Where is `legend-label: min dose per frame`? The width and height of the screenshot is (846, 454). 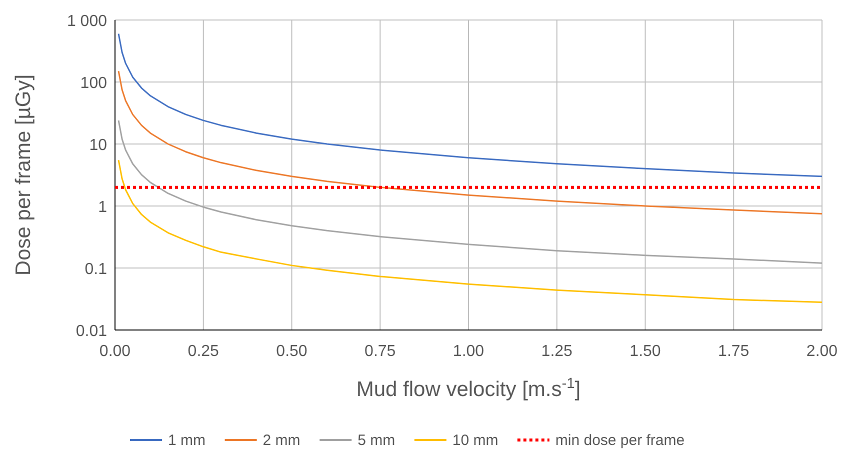
legend-label: min dose per frame is located at coordinates (620, 440).